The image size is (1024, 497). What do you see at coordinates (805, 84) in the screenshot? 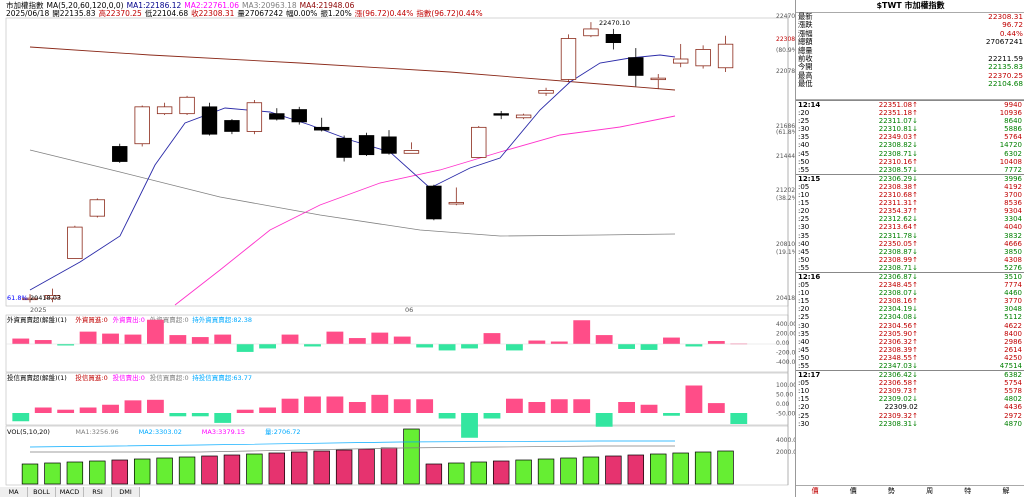
I see `quote-row-label: 最低` at bounding box center [805, 84].